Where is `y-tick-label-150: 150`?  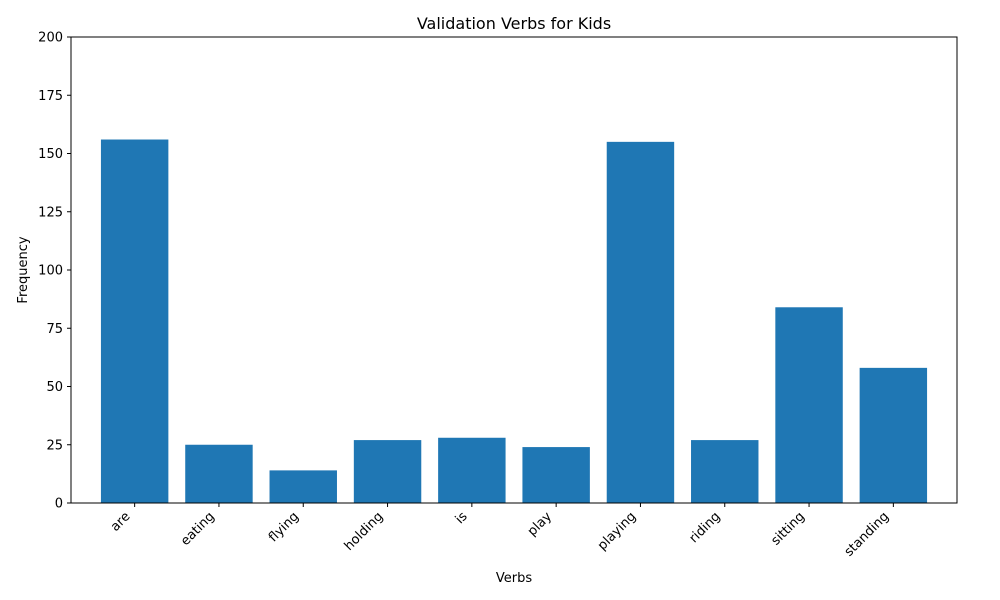
y-tick-label-150: 150 is located at coordinates (50, 154).